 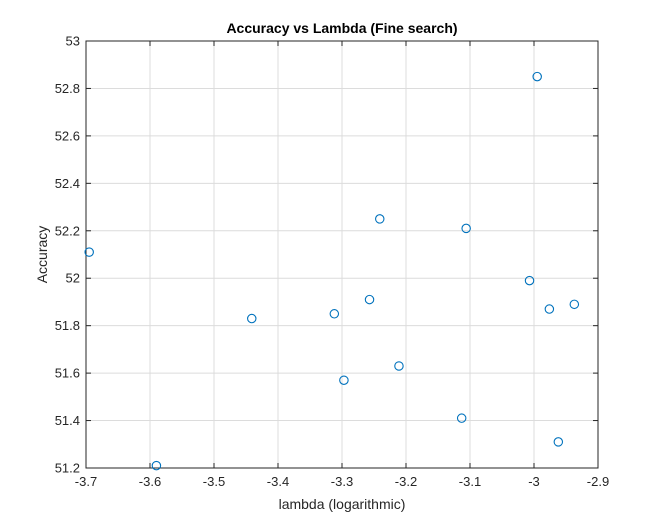 I want to click on chart-title: Accuracy vs Lambda (Fine search), so click(x=341, y=28).